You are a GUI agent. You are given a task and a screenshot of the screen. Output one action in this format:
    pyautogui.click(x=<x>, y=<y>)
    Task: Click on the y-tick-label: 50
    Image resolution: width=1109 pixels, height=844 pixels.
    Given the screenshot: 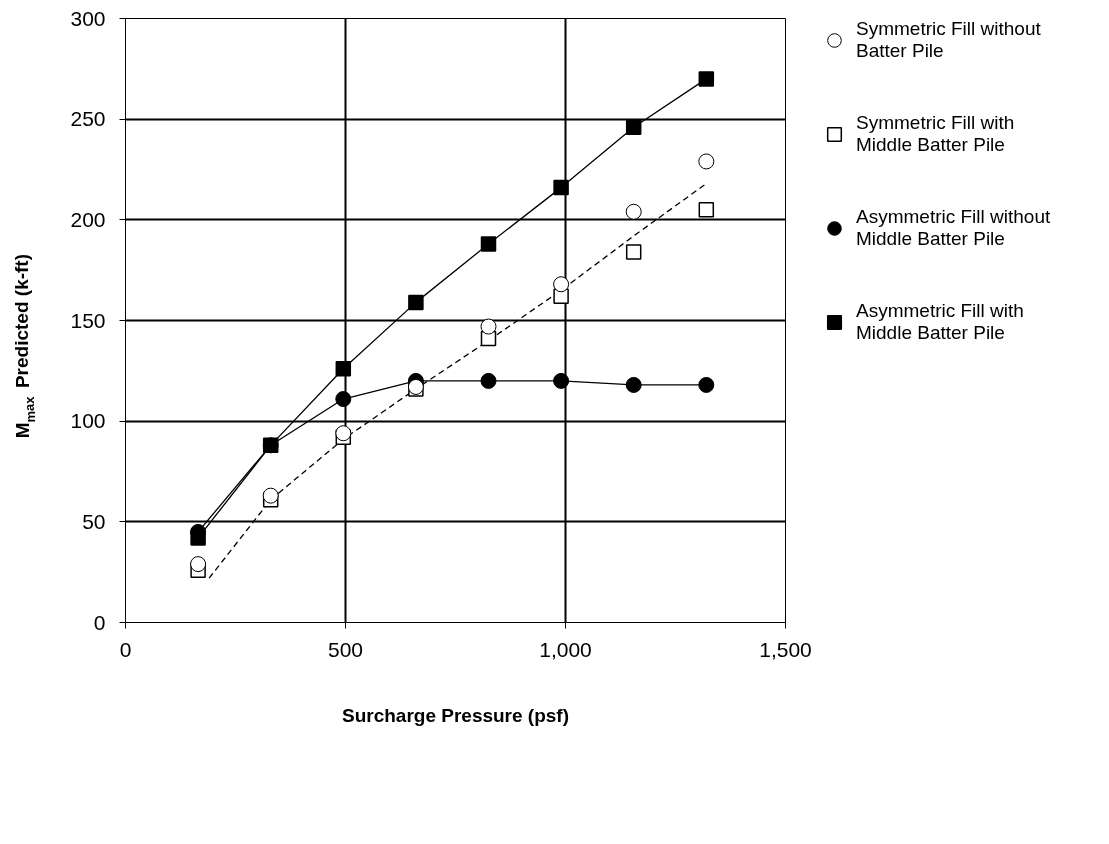 What is the action you would take?
    pyautogui.click(x=94, y=521)
    